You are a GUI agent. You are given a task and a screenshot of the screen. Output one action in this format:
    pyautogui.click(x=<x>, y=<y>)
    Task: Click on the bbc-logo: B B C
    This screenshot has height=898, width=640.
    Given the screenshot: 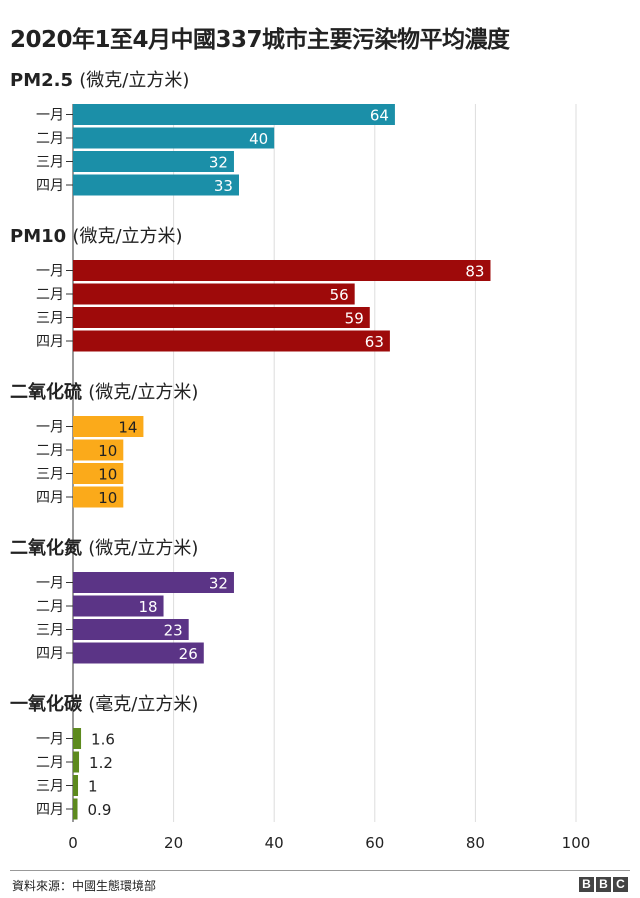 What is the action you would take?
    pyautogui.click(x=603, y=884)
    